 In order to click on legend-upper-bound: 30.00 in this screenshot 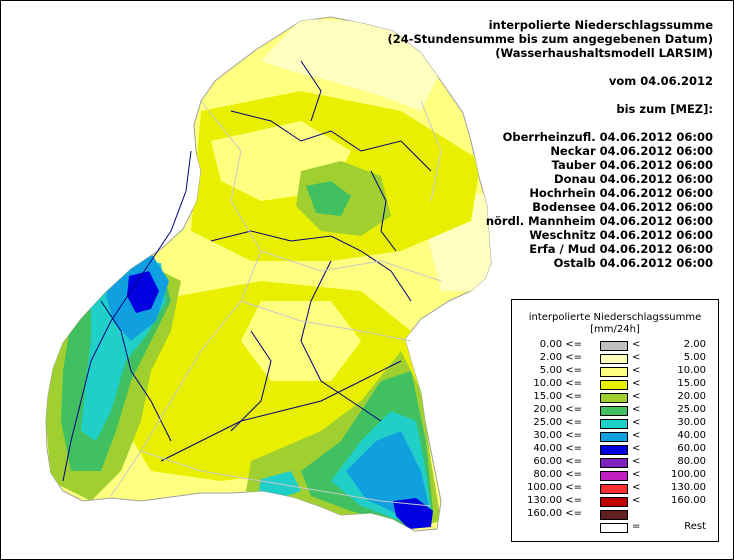, I will do `click(691, 422)`.